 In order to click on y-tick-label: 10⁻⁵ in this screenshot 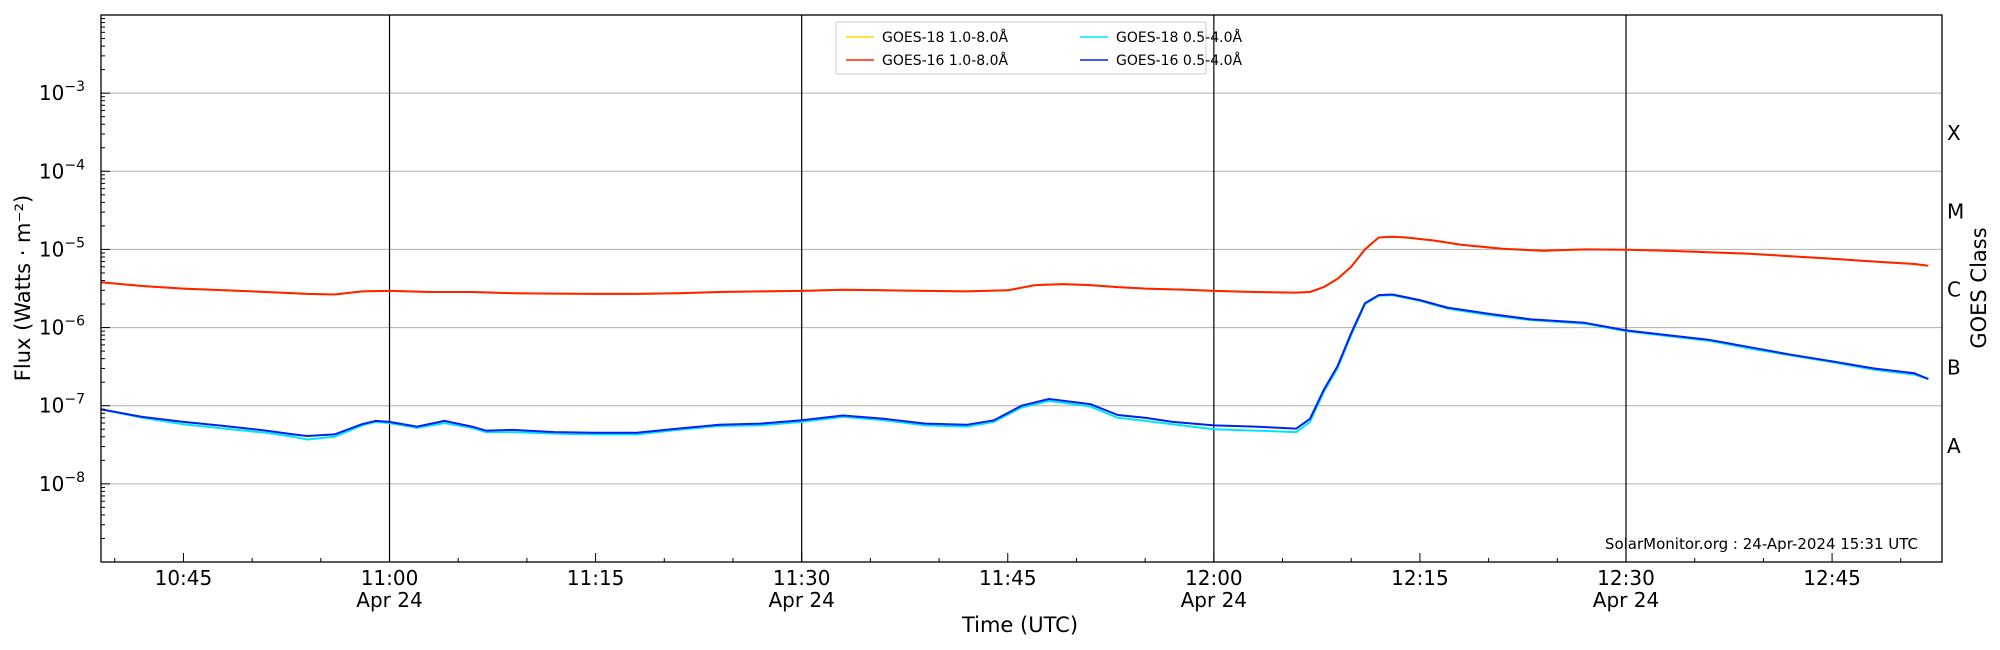, I will do `click(62, 248)`.